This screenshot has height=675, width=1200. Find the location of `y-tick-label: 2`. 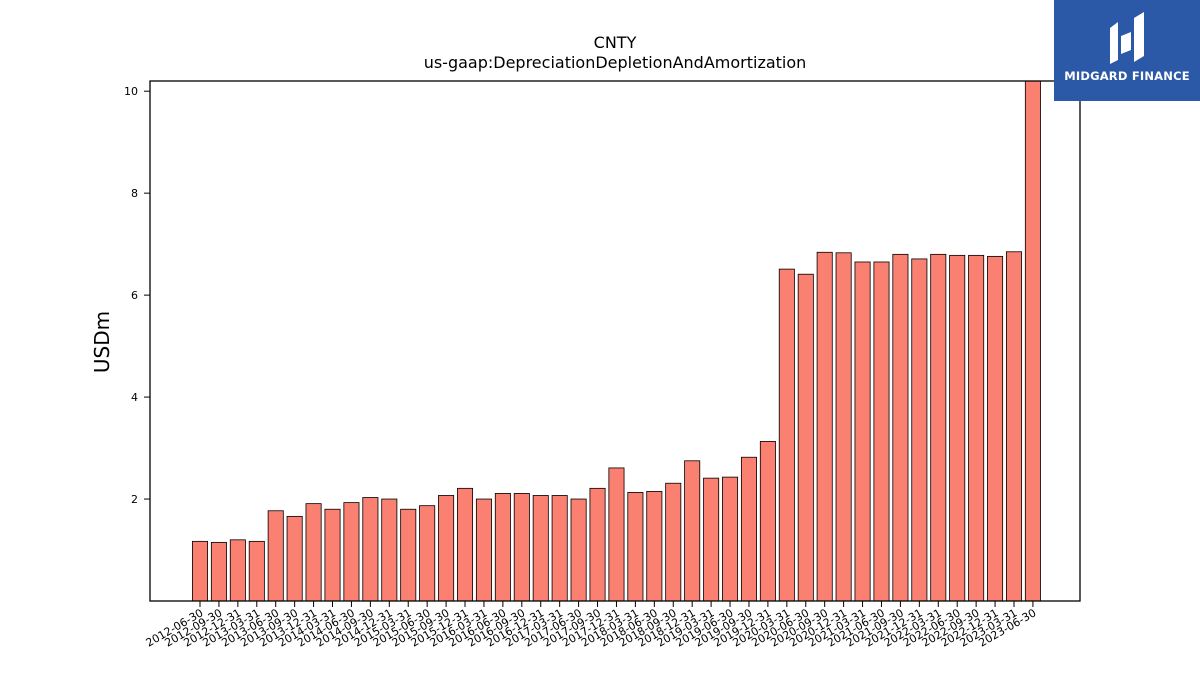

y-tick-label: 2 is located at coordinates (134, 499).